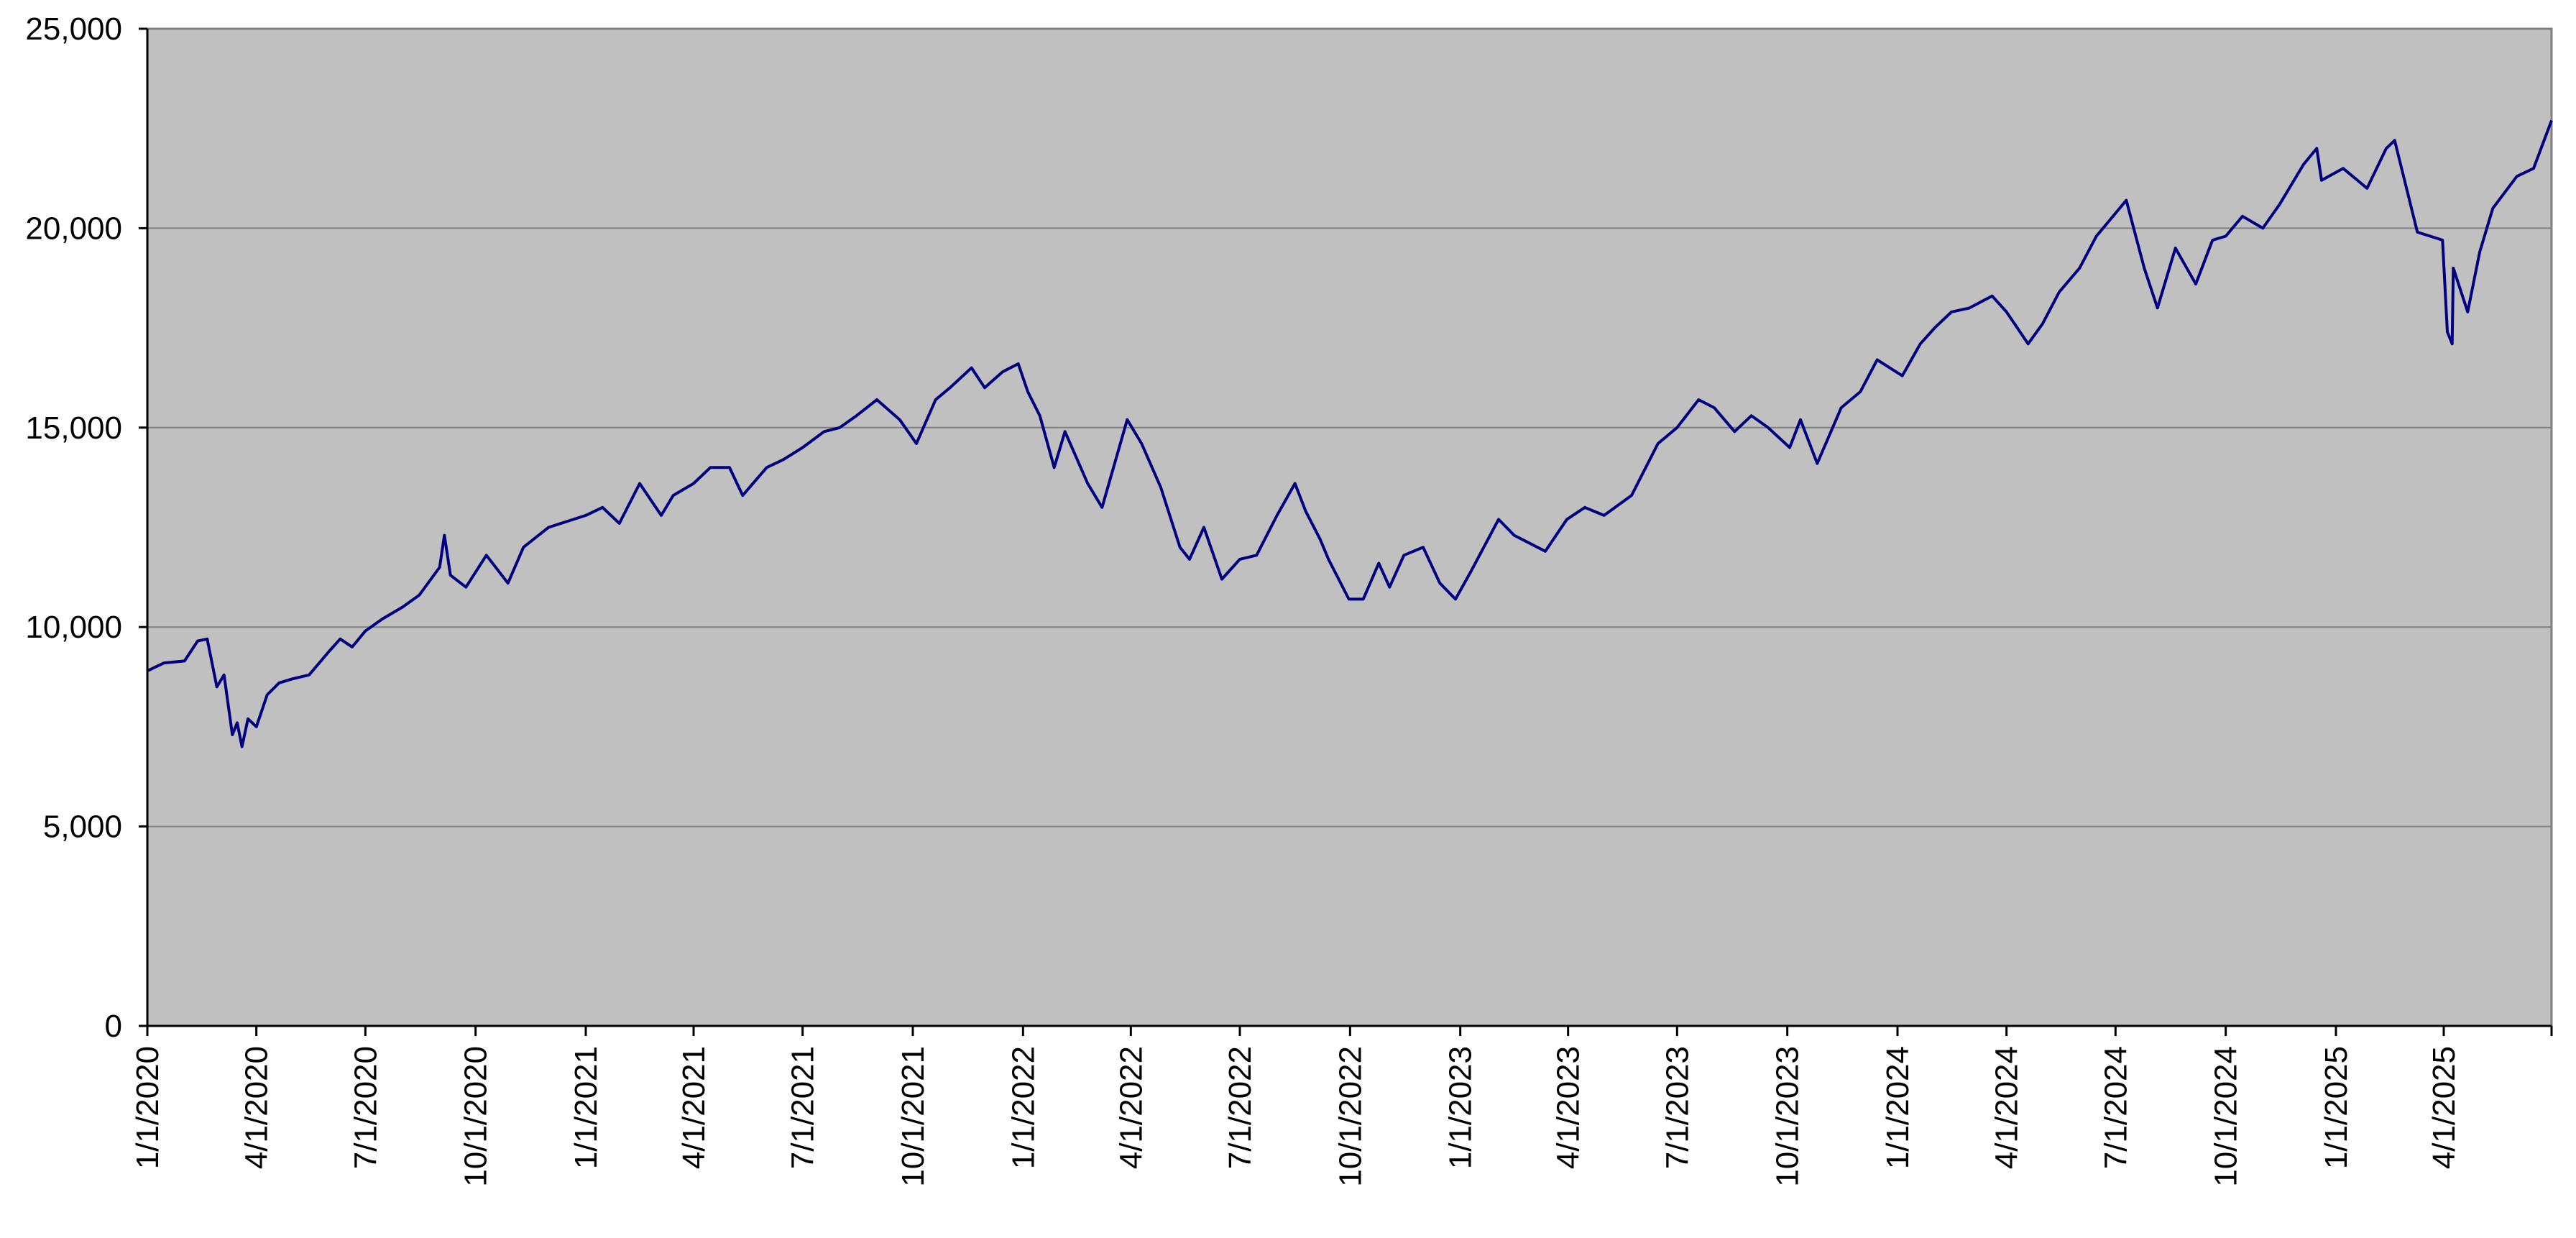 The width and height of the screenshot is (2576, 1238). What do you see at coordinates (1897, 1107) in the screenshot?
I see `x-tick-label: 1/1/2024` at bounding box center [1897, 1107].